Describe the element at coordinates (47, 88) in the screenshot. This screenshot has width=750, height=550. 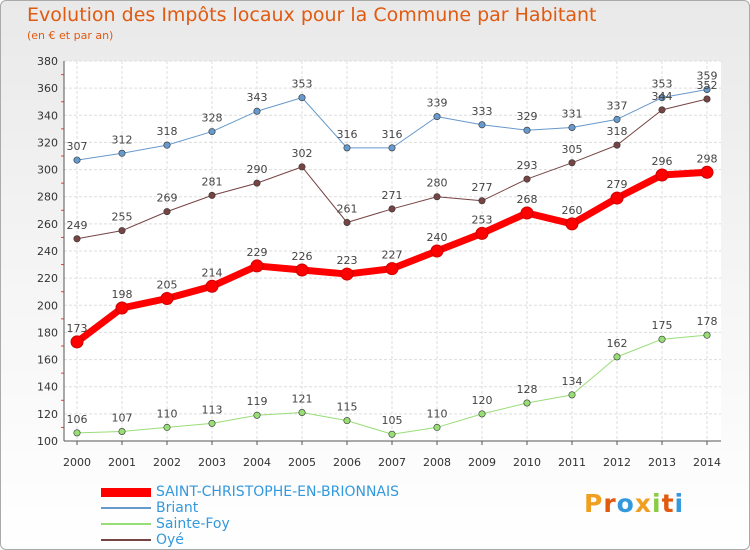
I see `y-tick-label: 360` at that location.